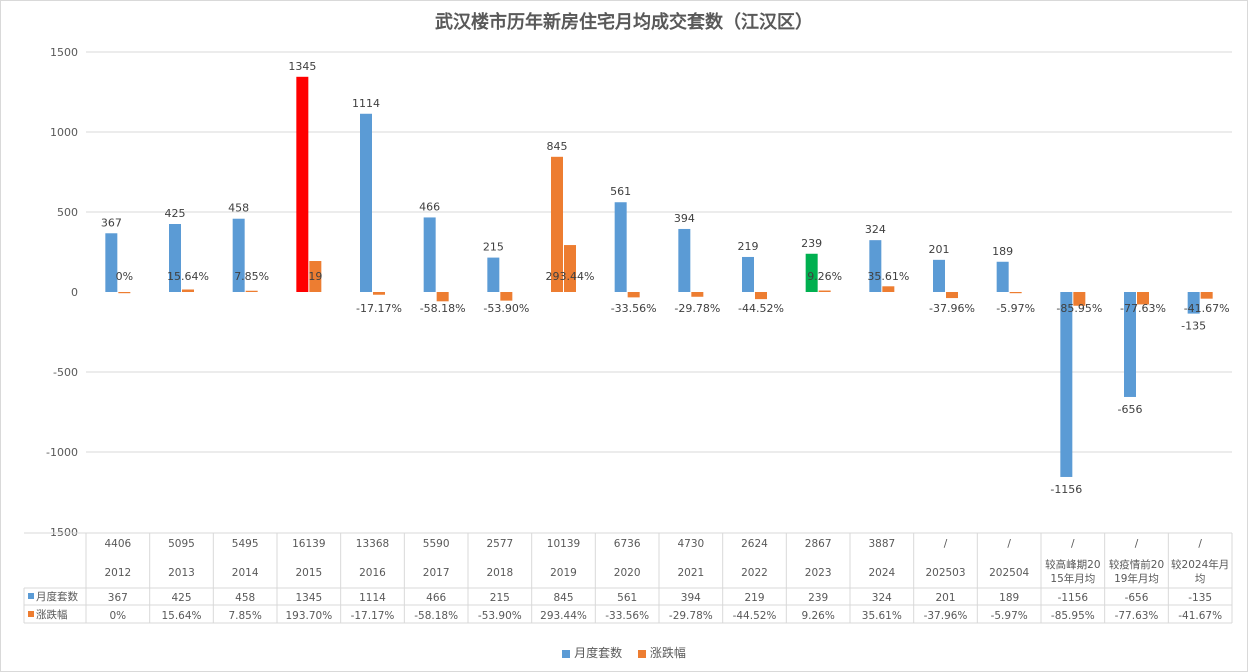  Describe the element at coordinates (245, 544) in the screenshot. I see `table-annual-total: 5495` at that location.